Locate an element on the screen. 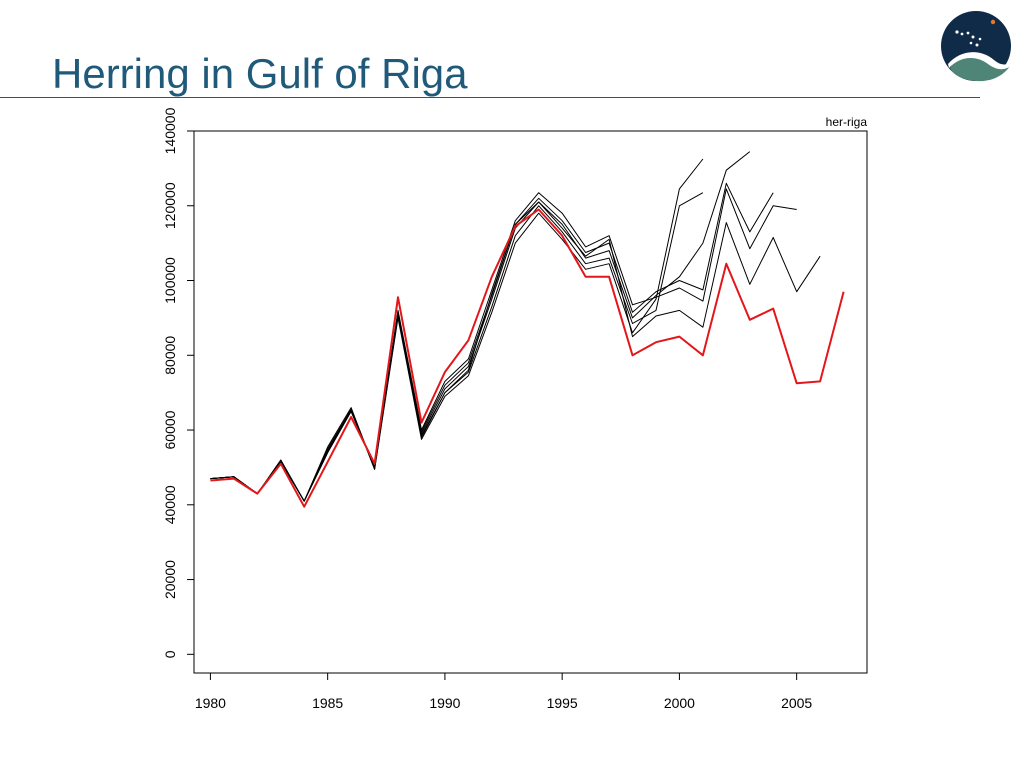 This screenshot has width=1024, height=768. logo-orange-dot is located at coordinates (993, 22).